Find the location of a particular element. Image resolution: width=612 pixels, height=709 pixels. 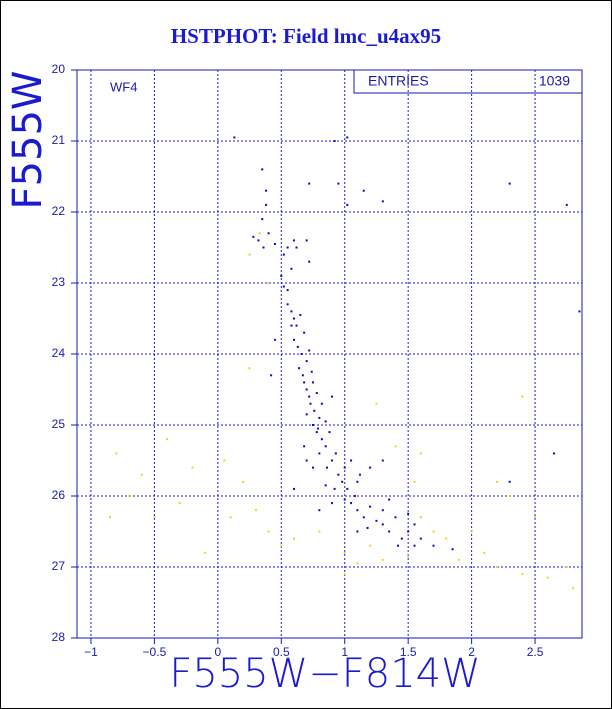

x-axis-label: F555W−F814W is located at coordinates (324, 674).